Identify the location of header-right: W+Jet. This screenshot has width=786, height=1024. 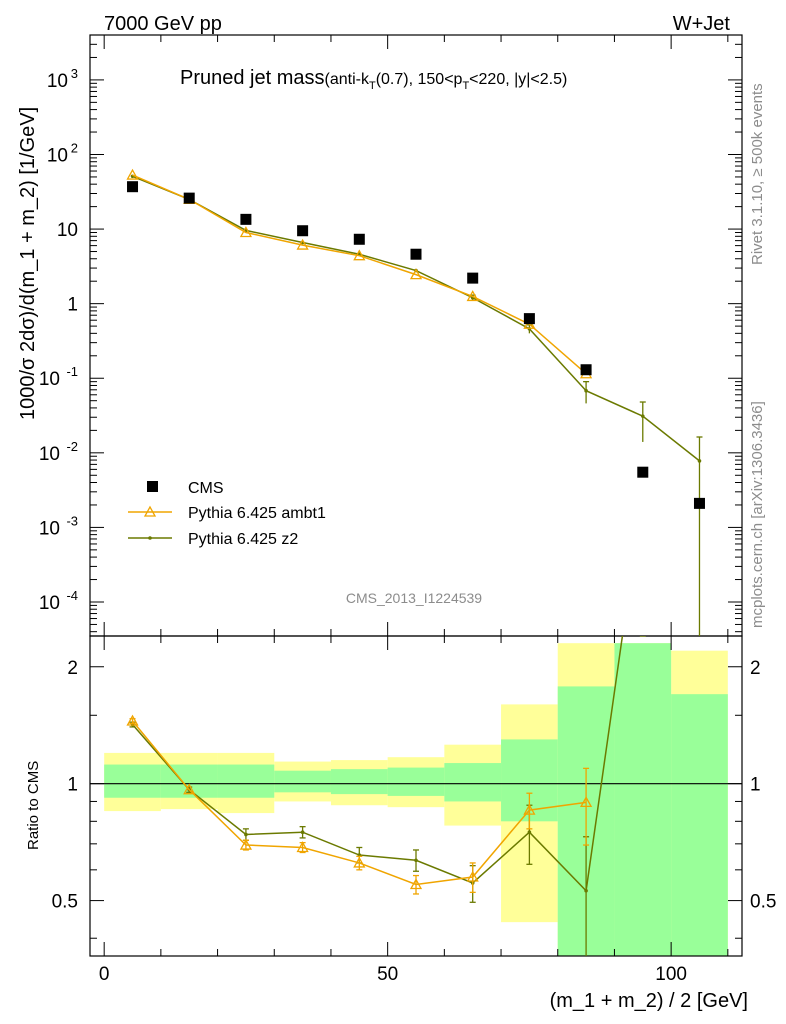
(702, 24).